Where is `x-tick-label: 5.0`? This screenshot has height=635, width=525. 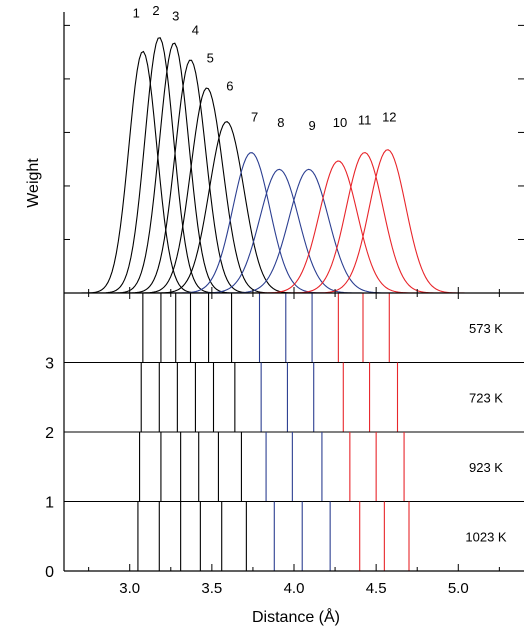 x-tick-label: 5.0 is located at coordinates (458, 588).